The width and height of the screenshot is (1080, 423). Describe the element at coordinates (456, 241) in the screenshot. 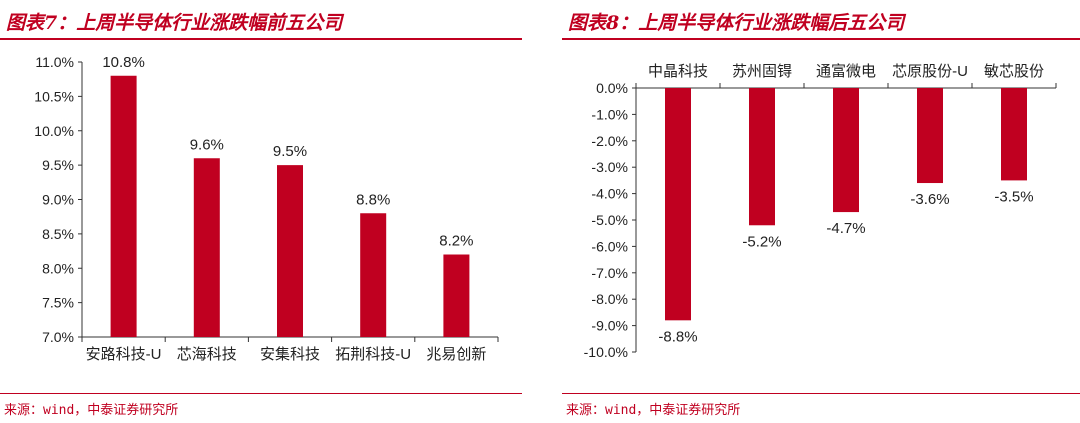

I see `data-label: 8.2%` at that location.